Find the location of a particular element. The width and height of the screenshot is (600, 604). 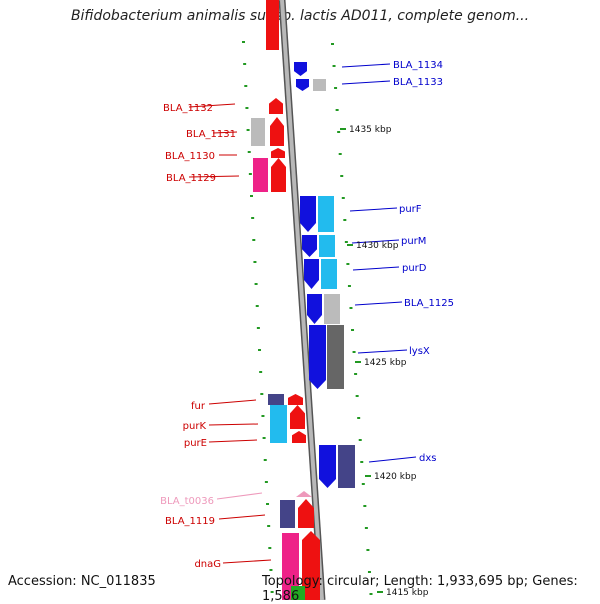

scale-label: 1435 kbp is located at coordinates (370, 130).